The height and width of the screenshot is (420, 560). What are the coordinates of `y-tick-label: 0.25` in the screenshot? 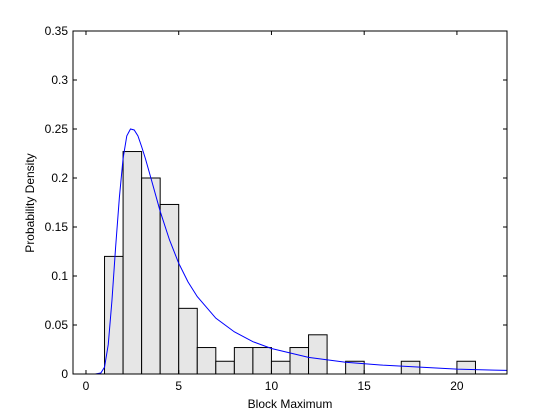 It's located at (57, 129).